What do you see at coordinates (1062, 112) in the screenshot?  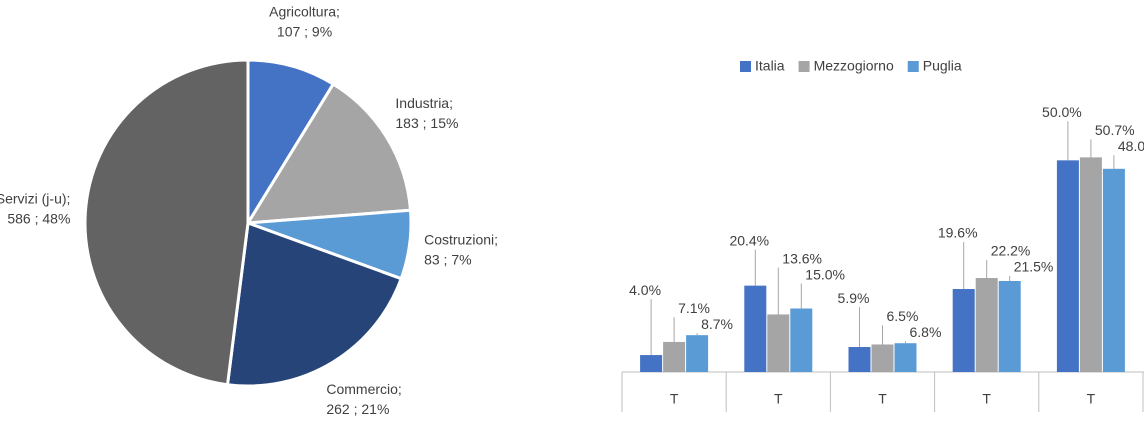 I see `data-label: 50.0%` at bounding box center [1062, 112].